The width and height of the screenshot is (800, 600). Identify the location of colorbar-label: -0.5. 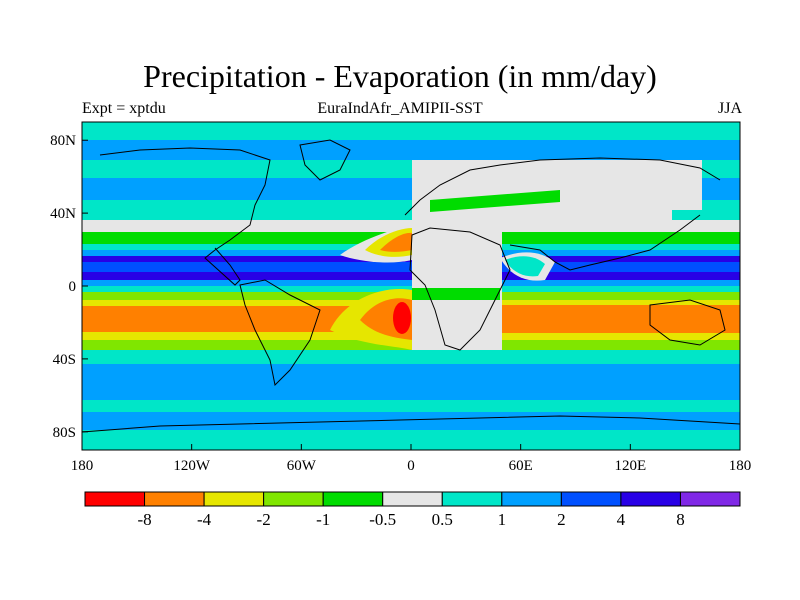
(382, 519).